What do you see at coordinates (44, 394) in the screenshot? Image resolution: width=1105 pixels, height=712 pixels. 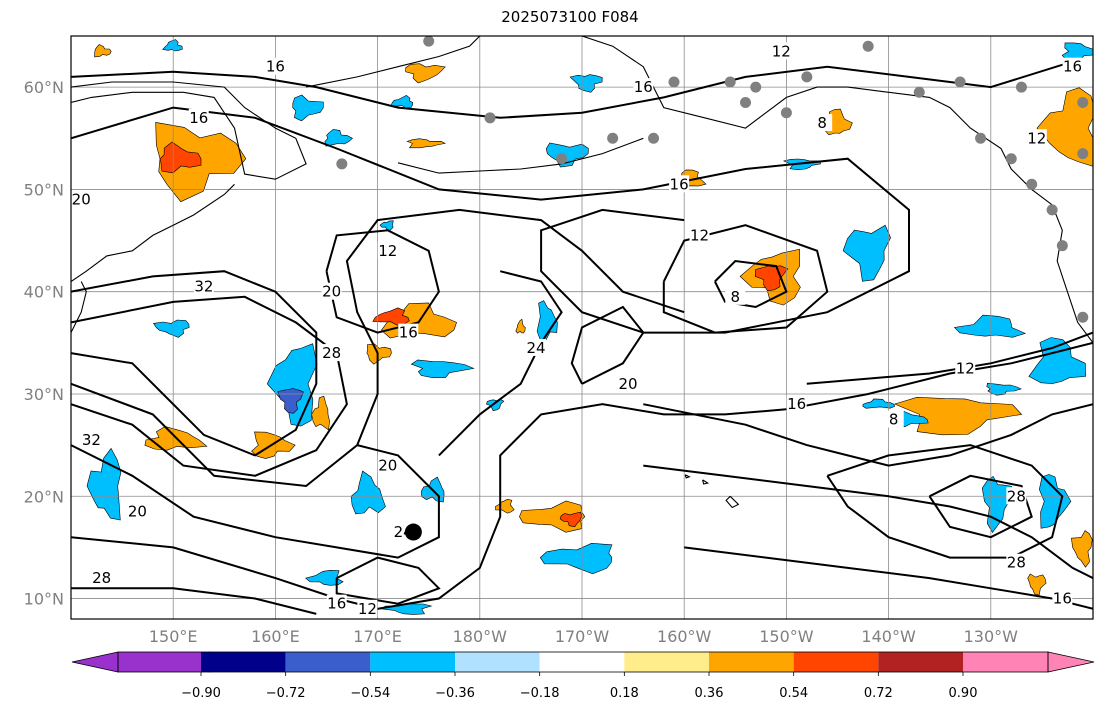 I see `lat-tick-label: 30°N` at bounding box center [44, 394].